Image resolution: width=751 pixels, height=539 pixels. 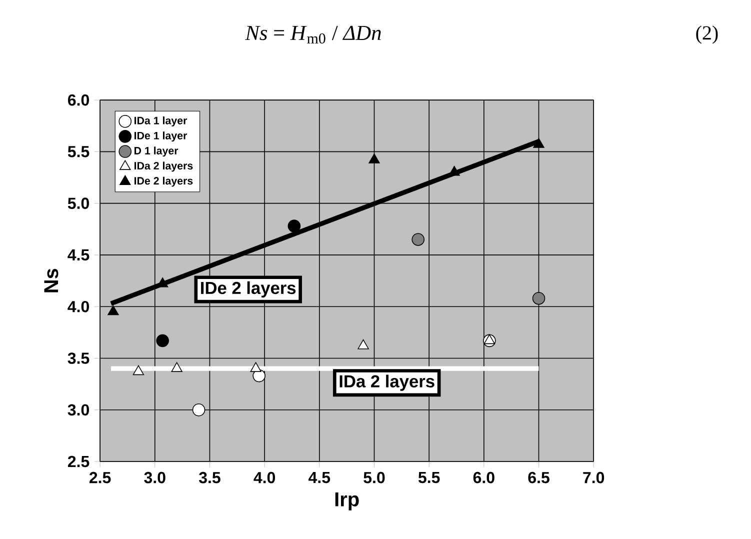 What do you see at coordinates (79, 255) in the screenshot?
I see `y-tick-label: 4.5` at bounding box center [79, 255].